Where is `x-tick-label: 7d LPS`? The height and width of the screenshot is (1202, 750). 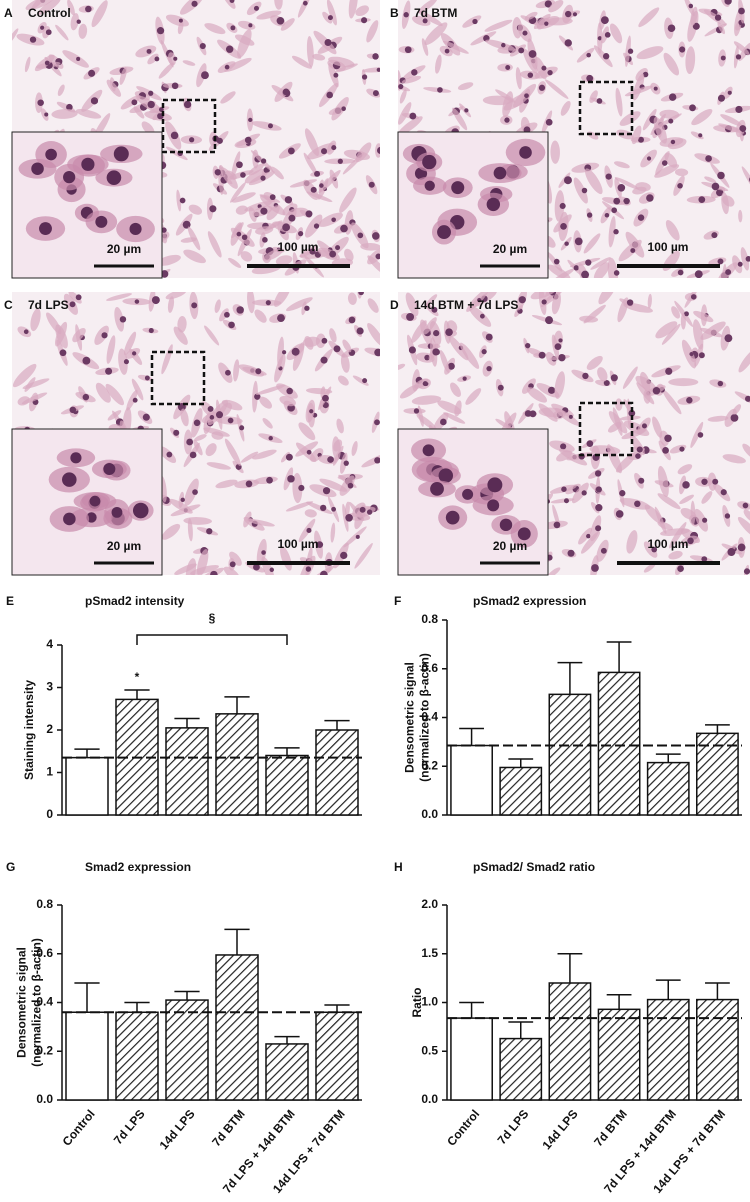
x-tick-label: 7d LPS is located at coordinates (129, 1127).